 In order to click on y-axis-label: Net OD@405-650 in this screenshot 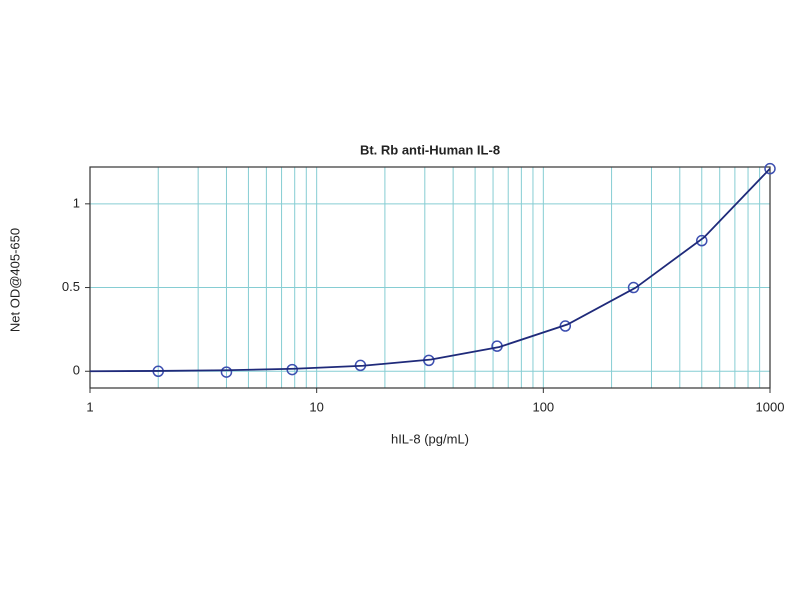, I will do `click(14, 280)`.